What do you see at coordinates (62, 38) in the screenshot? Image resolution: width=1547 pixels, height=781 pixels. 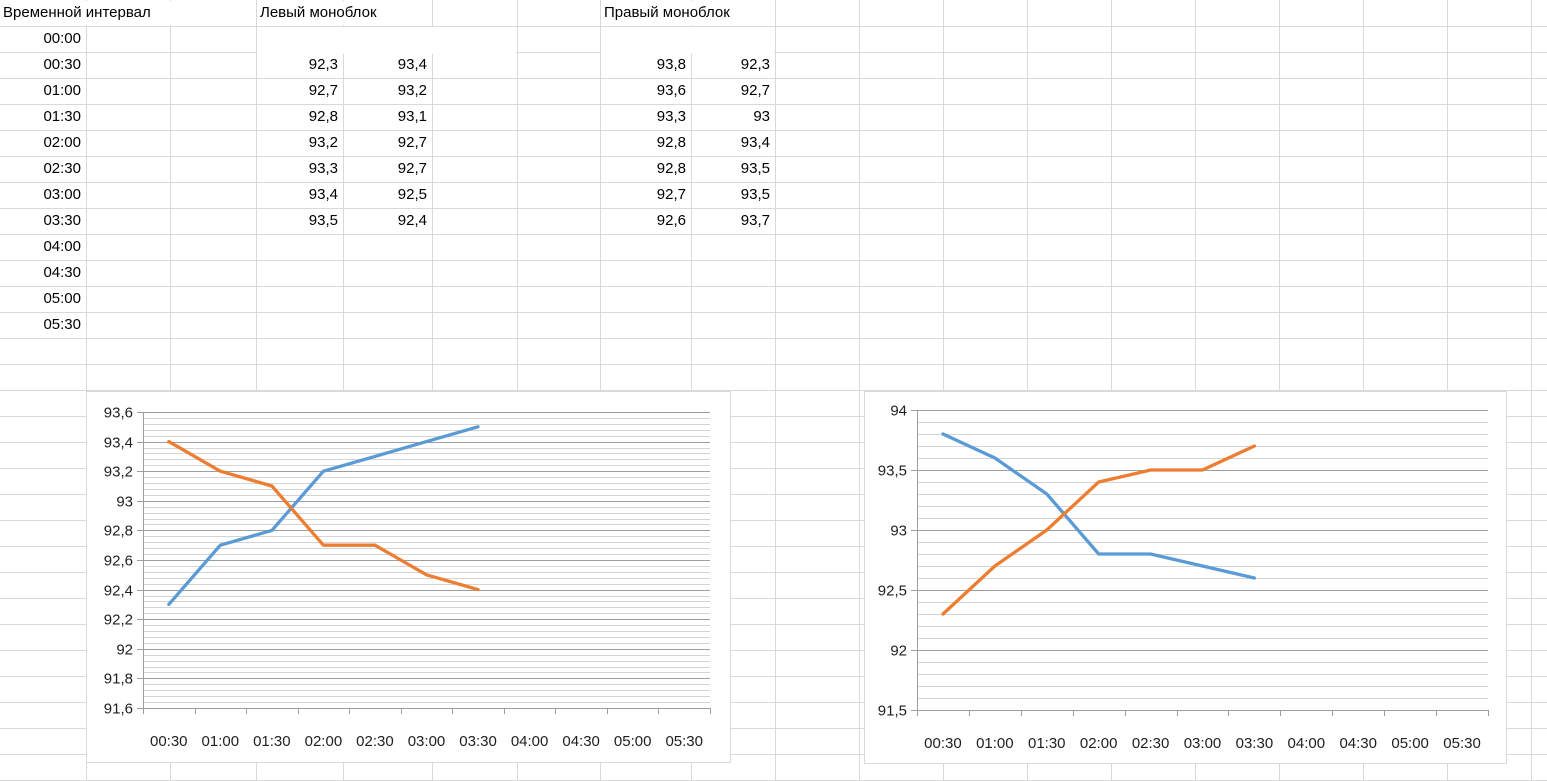 I see `cell-time-interval: 00:00` at bounding box center [62, 38].